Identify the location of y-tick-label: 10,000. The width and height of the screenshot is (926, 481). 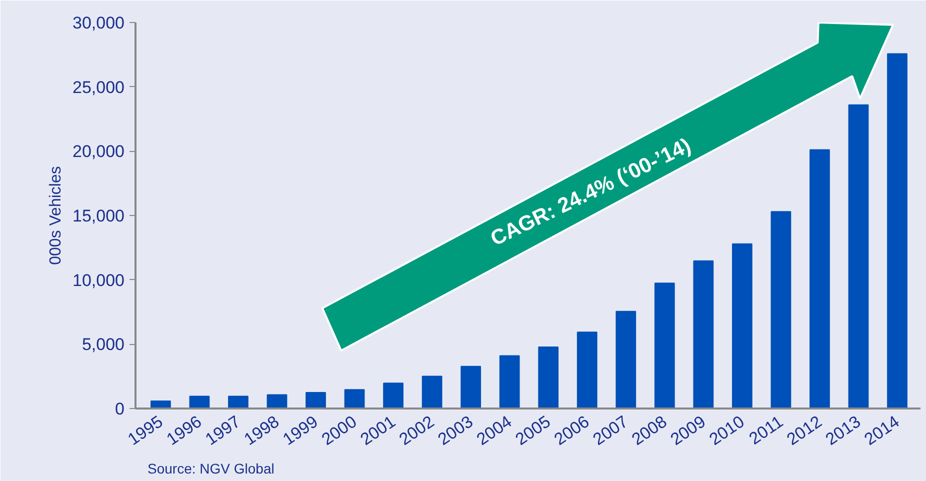
(98, 280).